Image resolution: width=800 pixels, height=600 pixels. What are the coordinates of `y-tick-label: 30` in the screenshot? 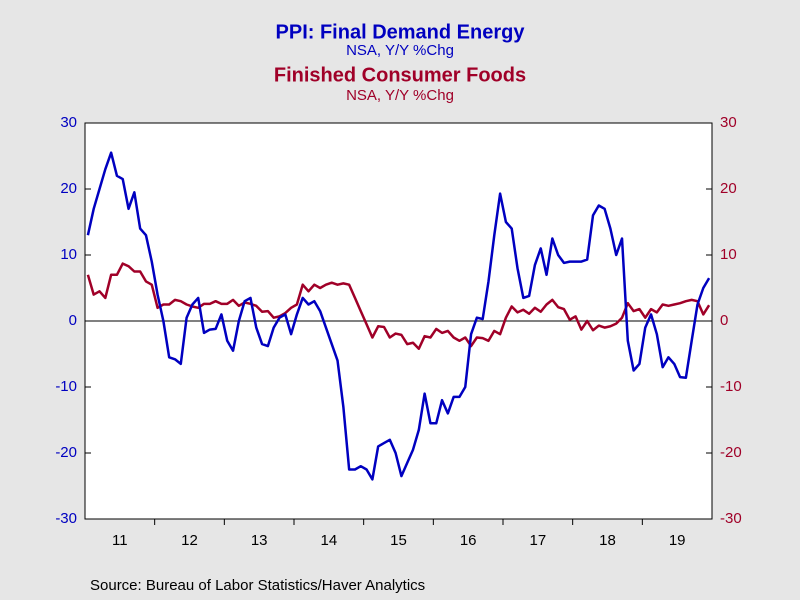 It's located at (68, 122).